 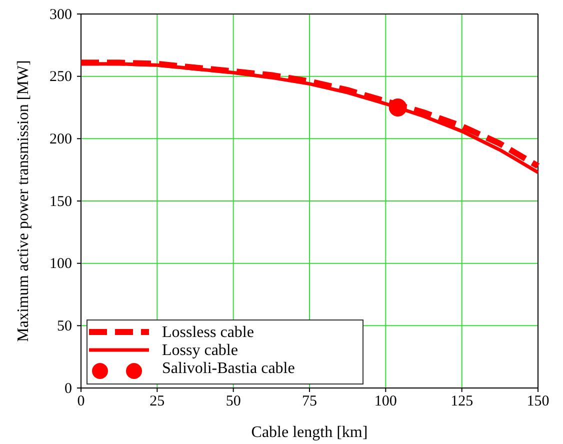 I want to click on y-tick-label: 150, so click(x=61, y=202).